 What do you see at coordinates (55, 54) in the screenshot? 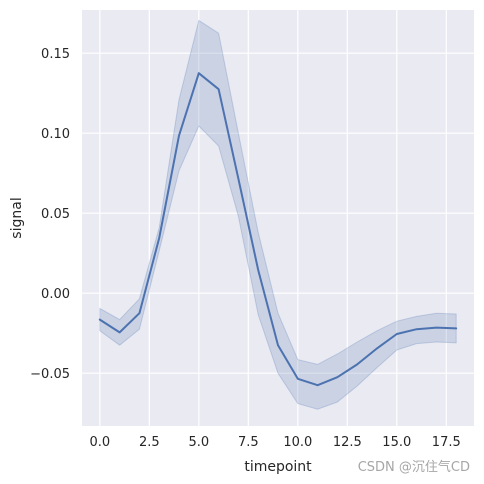
I see `y-tick-label: 0.15` at bounding box center [55, 54].